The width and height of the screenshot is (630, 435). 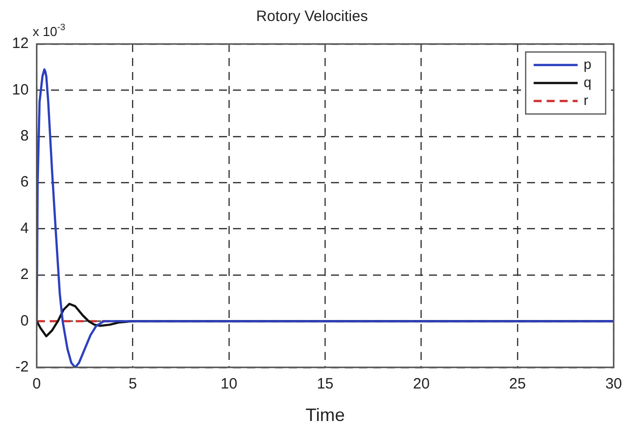 I want to click on y-tick-label: 4, so click(x=24, y=228).